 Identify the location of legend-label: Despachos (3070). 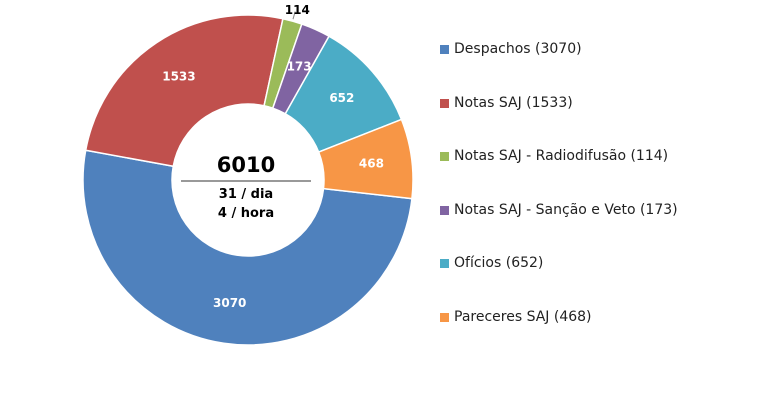
(518, 49).